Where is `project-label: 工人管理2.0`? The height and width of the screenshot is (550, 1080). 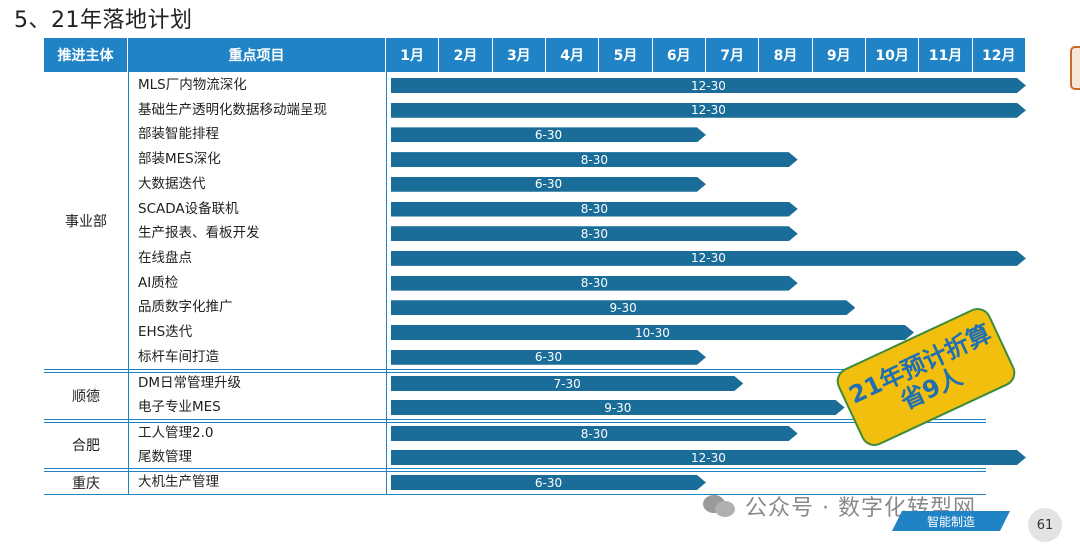
project-label: 工人管理2.0 is located at coordinates (176, 433).